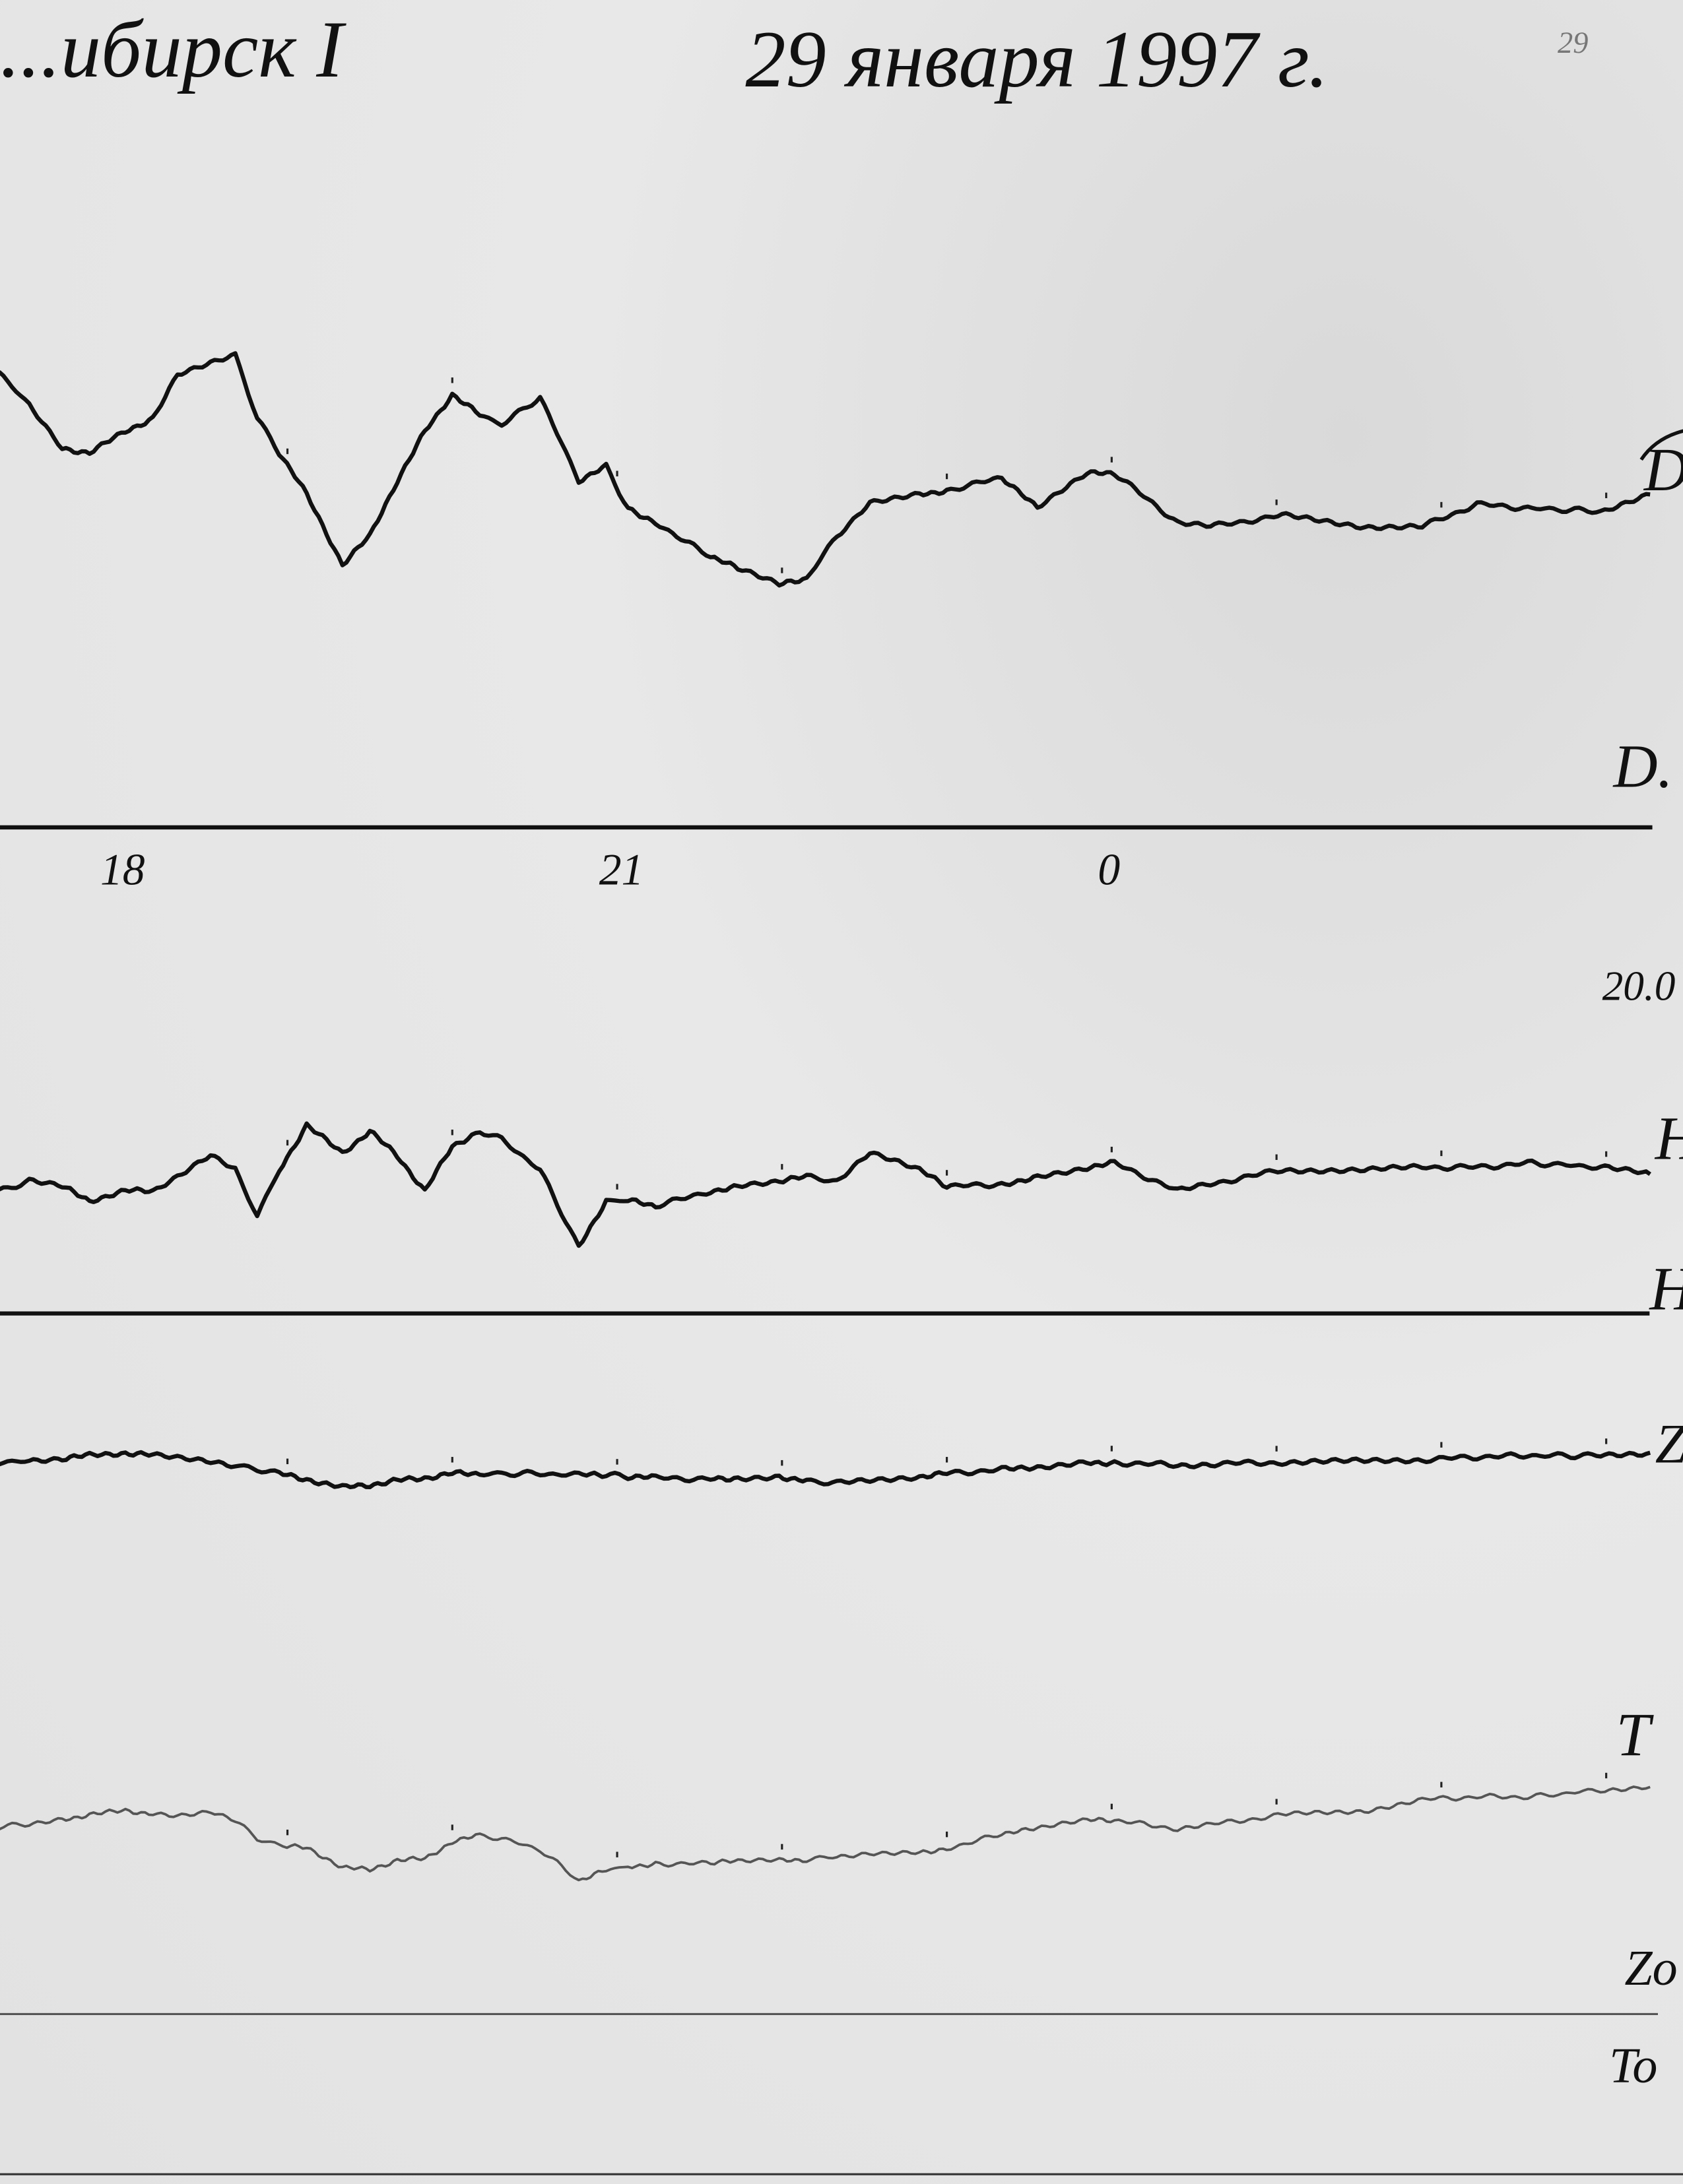  What do you see at coordinates (122, 869) in the screenshot?
I see `x-tick-label: 18` at bounding box center [122, 869].